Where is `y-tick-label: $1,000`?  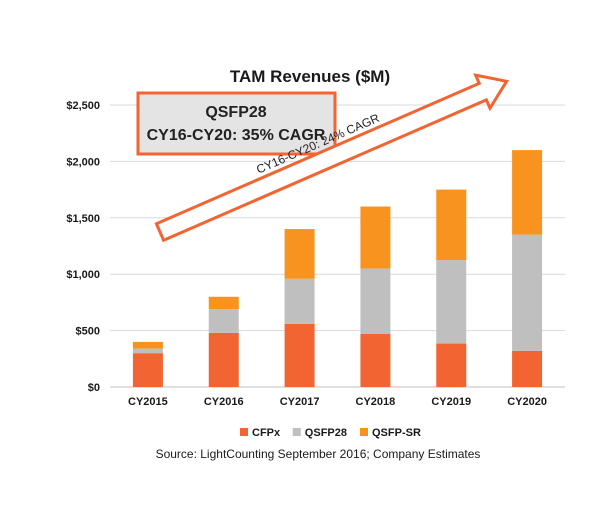 y-tick-label: $1,000 is located at coordinates (83, 275).